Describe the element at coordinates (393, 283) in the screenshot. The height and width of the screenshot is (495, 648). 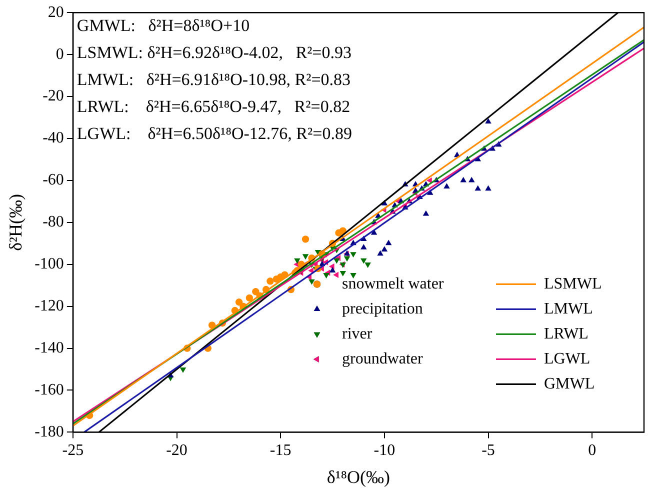
I see `legend-label: snowmelt water` at that location.